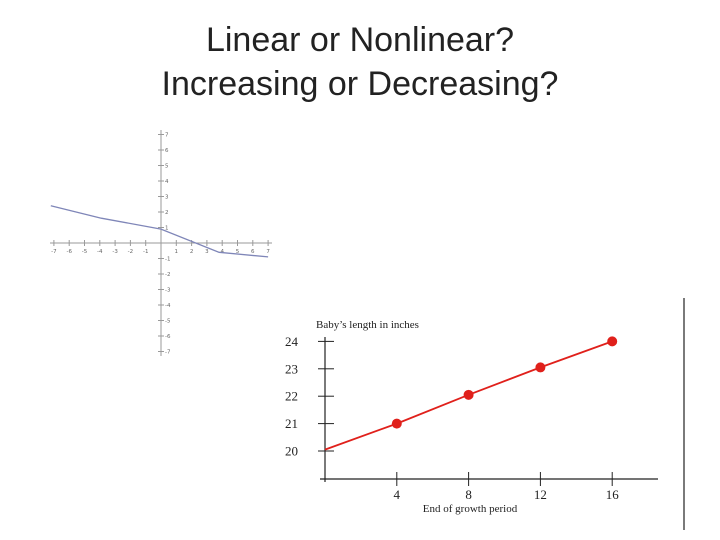  I want to click on x-tick-label: -3, so click(115, 252).